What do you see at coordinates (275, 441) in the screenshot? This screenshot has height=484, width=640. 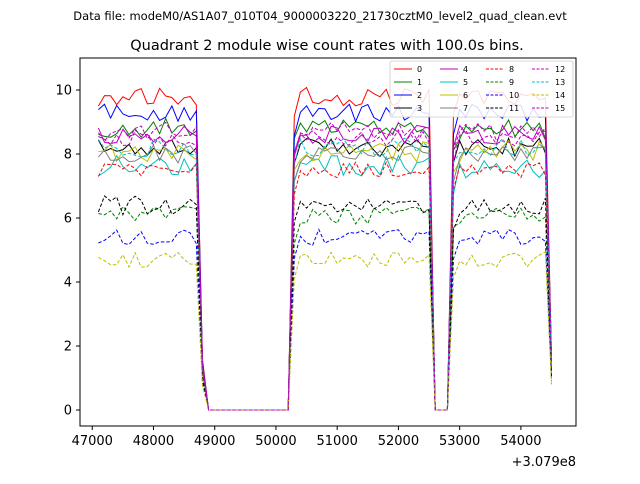 I see `x-tick-label: 50000` at bounding box center [275, 441].